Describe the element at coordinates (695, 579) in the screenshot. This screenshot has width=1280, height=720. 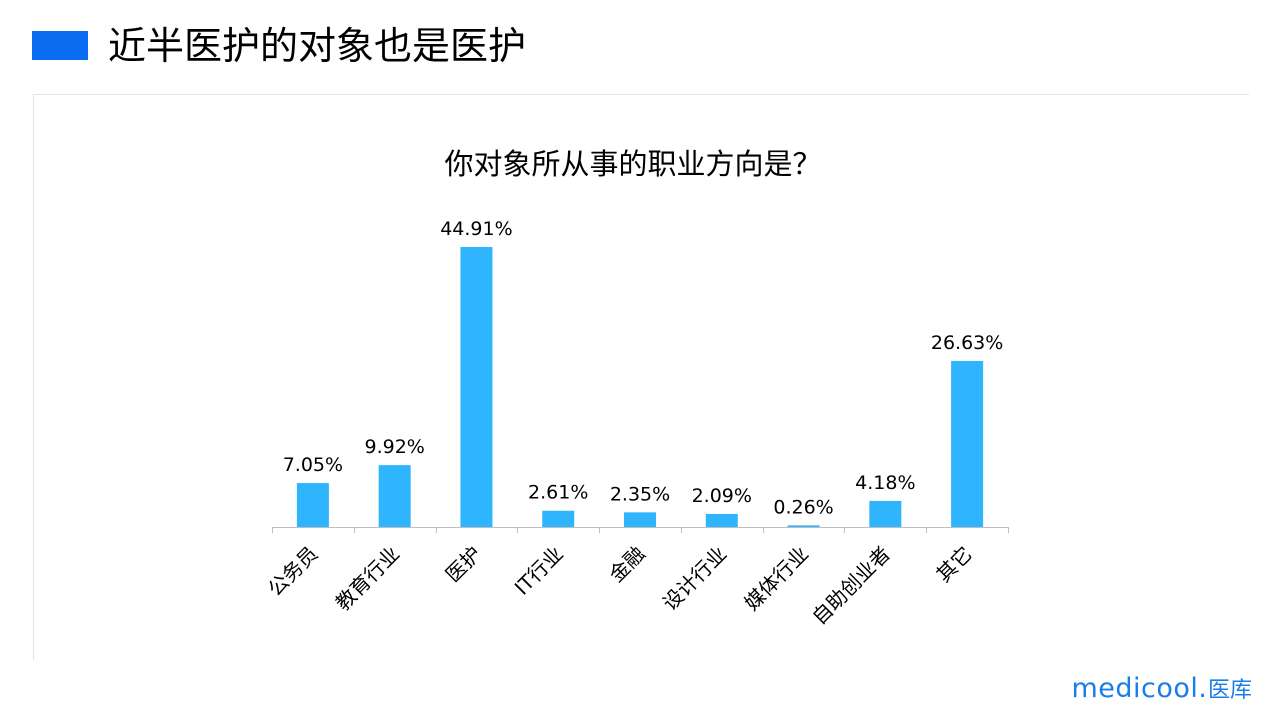
I see `x-tick-label: 设计行业` at that location.